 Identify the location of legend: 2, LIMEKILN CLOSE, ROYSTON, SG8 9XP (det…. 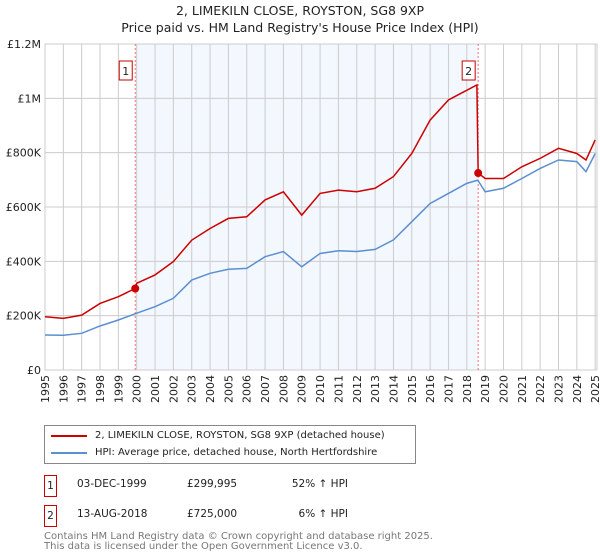
(230, 444).